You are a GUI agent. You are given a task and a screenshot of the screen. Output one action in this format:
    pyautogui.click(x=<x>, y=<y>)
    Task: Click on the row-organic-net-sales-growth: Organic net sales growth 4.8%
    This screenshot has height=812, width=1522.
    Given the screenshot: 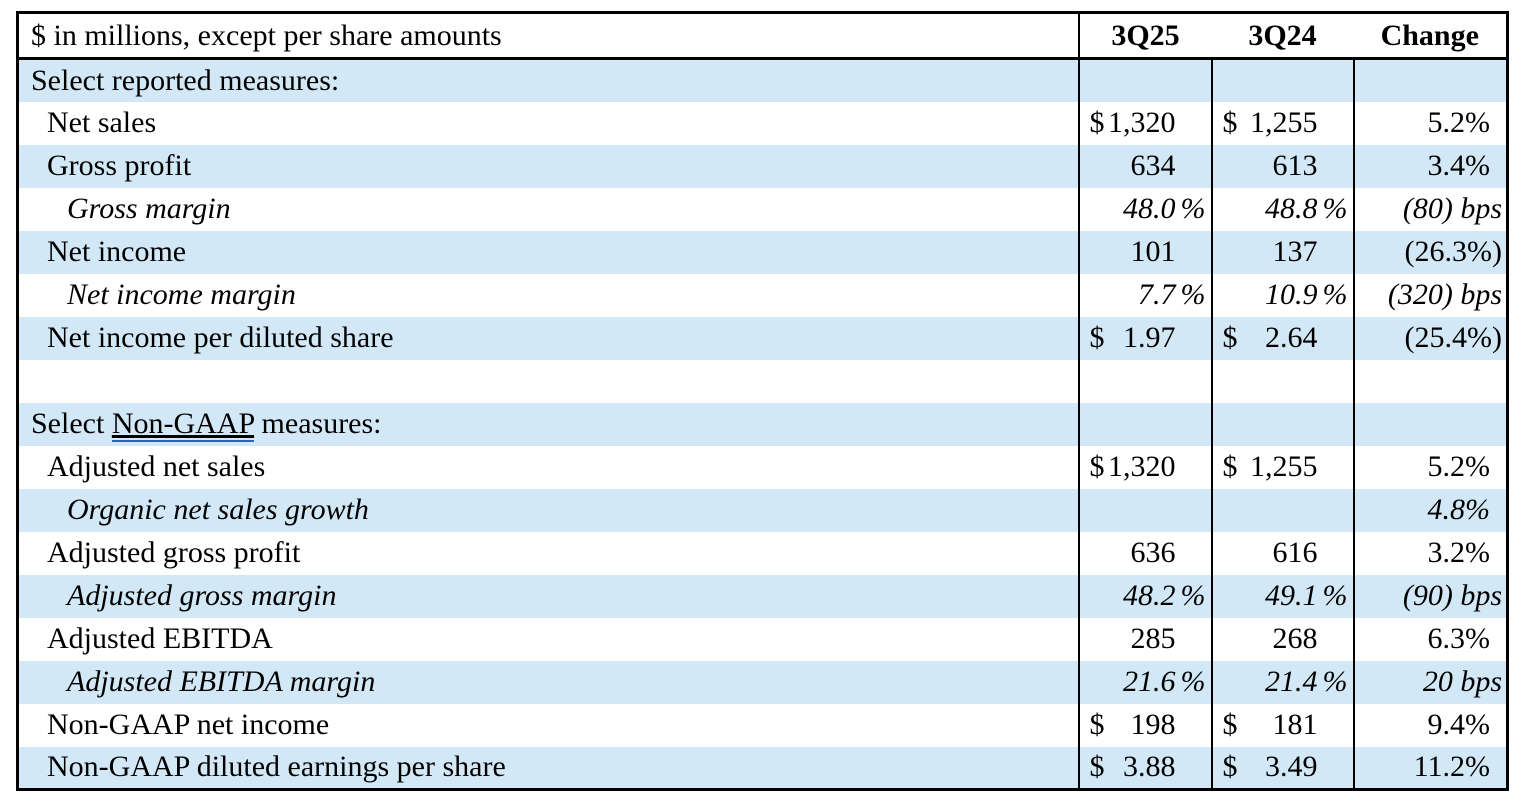 What is the action you would take?
    pyautogui.click(x=762, y=510)
    